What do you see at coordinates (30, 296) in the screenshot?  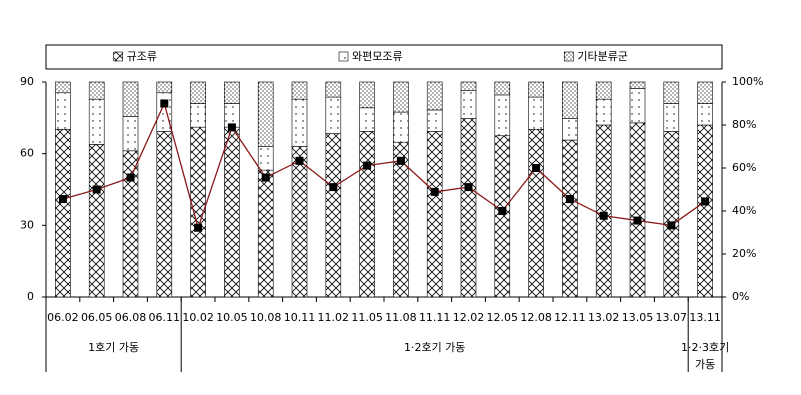 I see `y-tick-label: 0` at bounding box center [30, 296].